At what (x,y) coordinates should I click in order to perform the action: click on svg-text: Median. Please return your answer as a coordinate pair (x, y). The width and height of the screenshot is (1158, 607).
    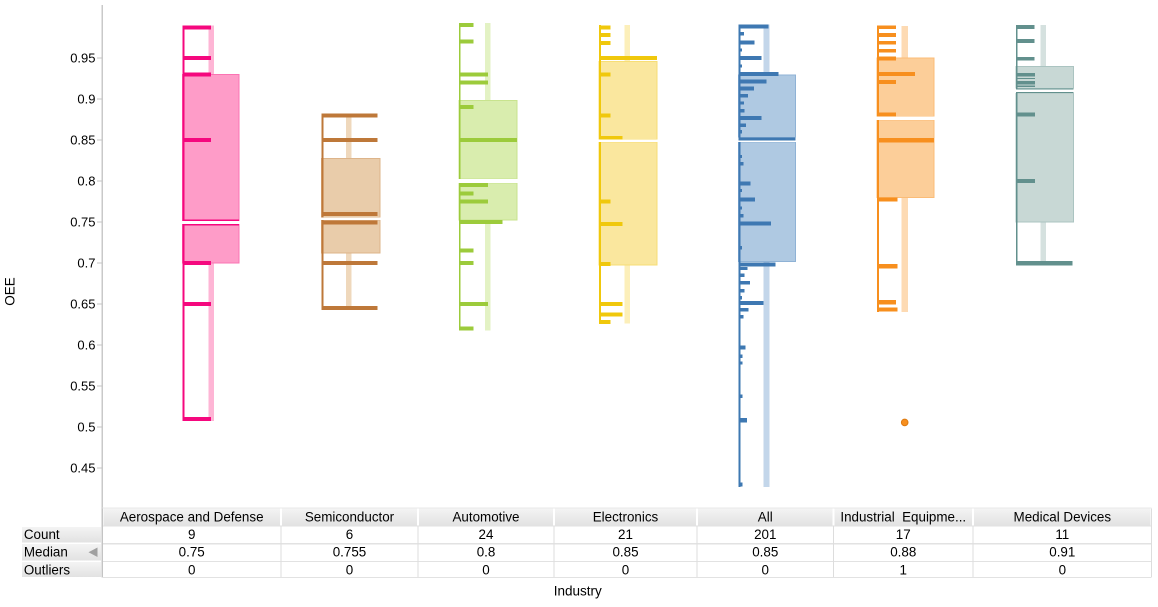
    Looking at the image, I should click on (46, 552).